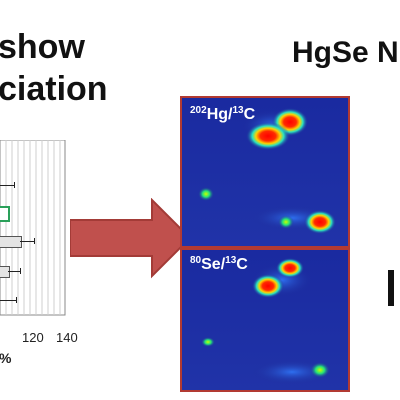 This screenshot has height=400, width=400. What do you see at coordinates (345, 52) in the screenshot?
I see `hgse-title: HgSe N` at bounding box center [345, 52].